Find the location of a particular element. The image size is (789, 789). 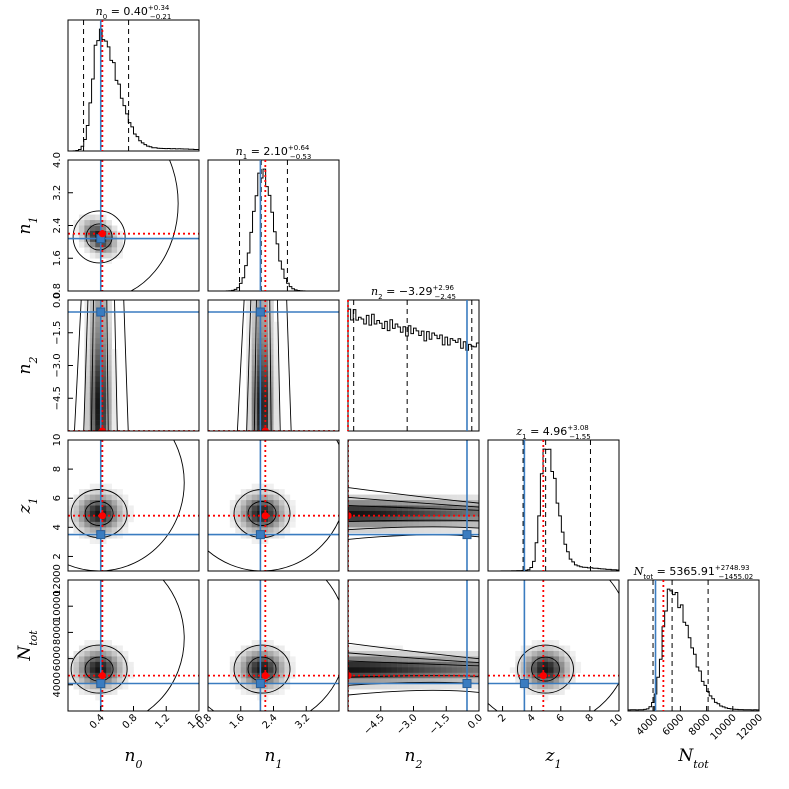

histogram-n2 is located at coordinates (413, 369).